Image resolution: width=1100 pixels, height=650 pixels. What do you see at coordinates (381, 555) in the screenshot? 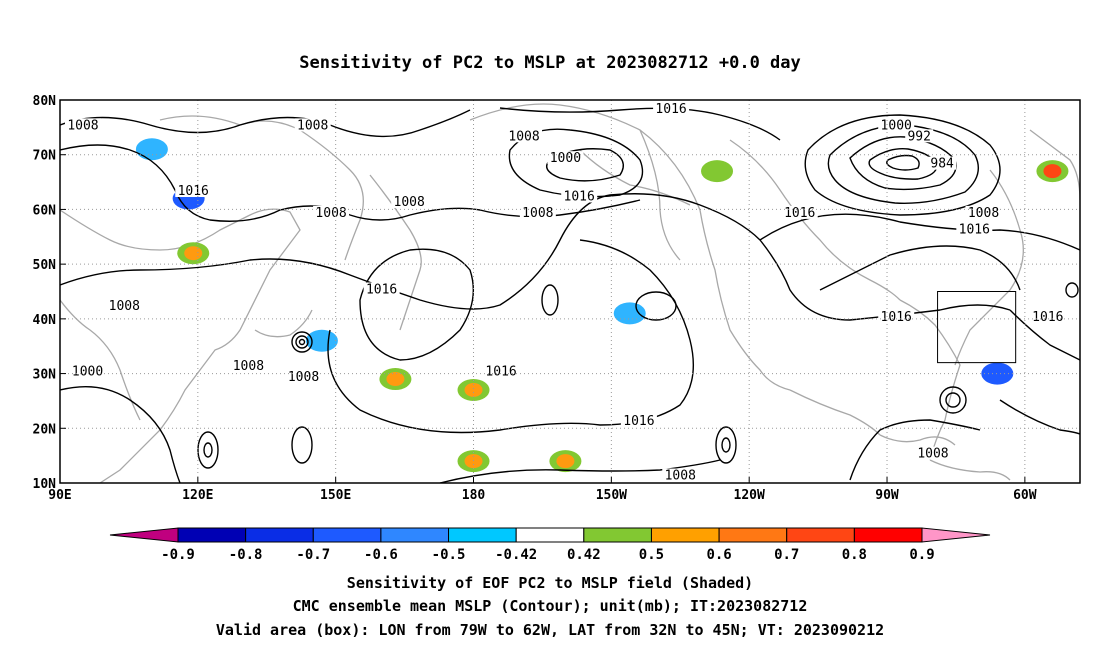
I see `colorbar-tick-label: -0.6` at bounding box center [381, 555].